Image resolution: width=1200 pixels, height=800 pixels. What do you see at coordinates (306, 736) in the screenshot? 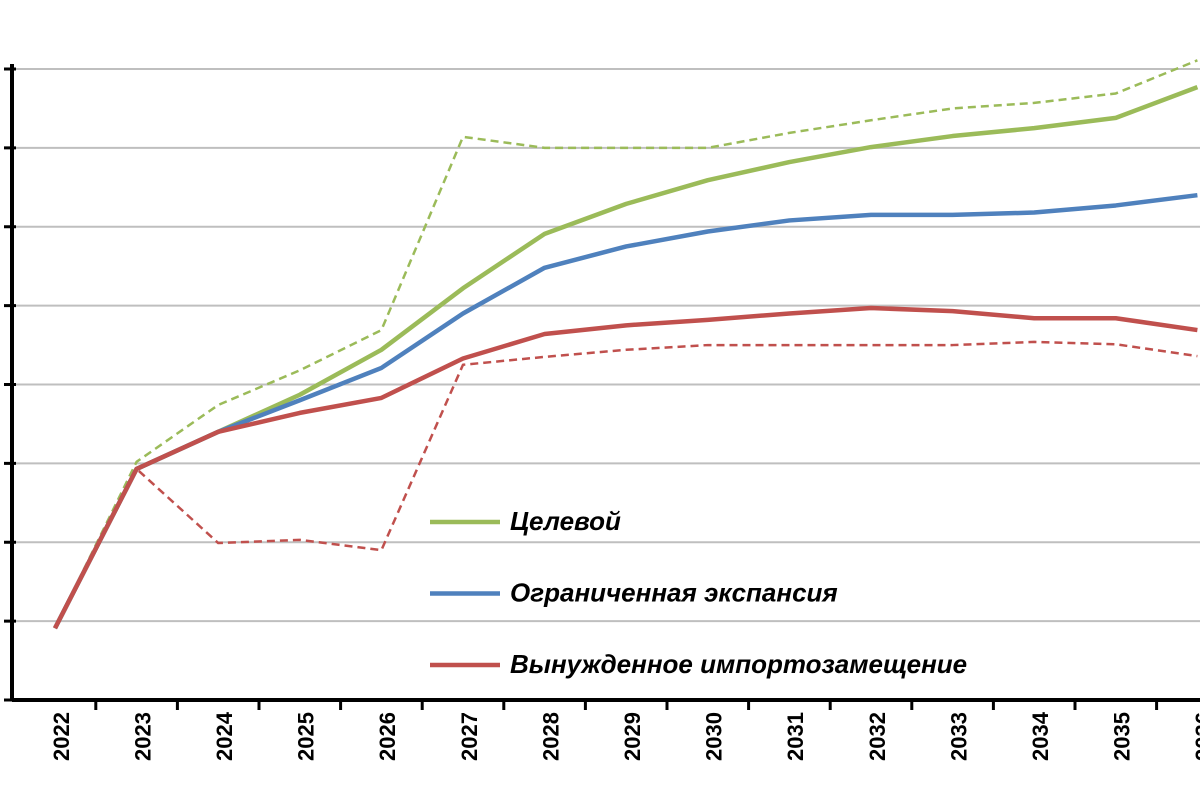
I see `x-tick-label: 2025` at bounding box center [306, 736].